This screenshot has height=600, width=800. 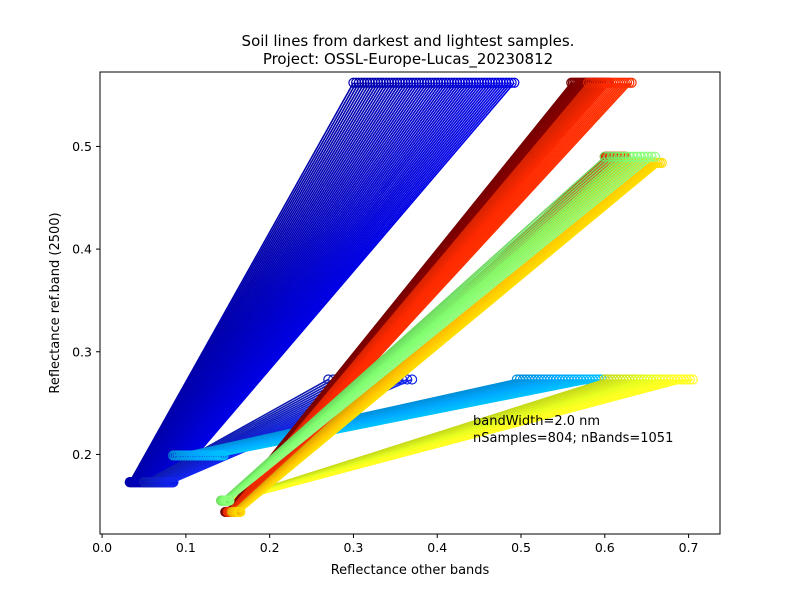 I want to click on x-tick-label: 0.1, so click(x=186, y=547).